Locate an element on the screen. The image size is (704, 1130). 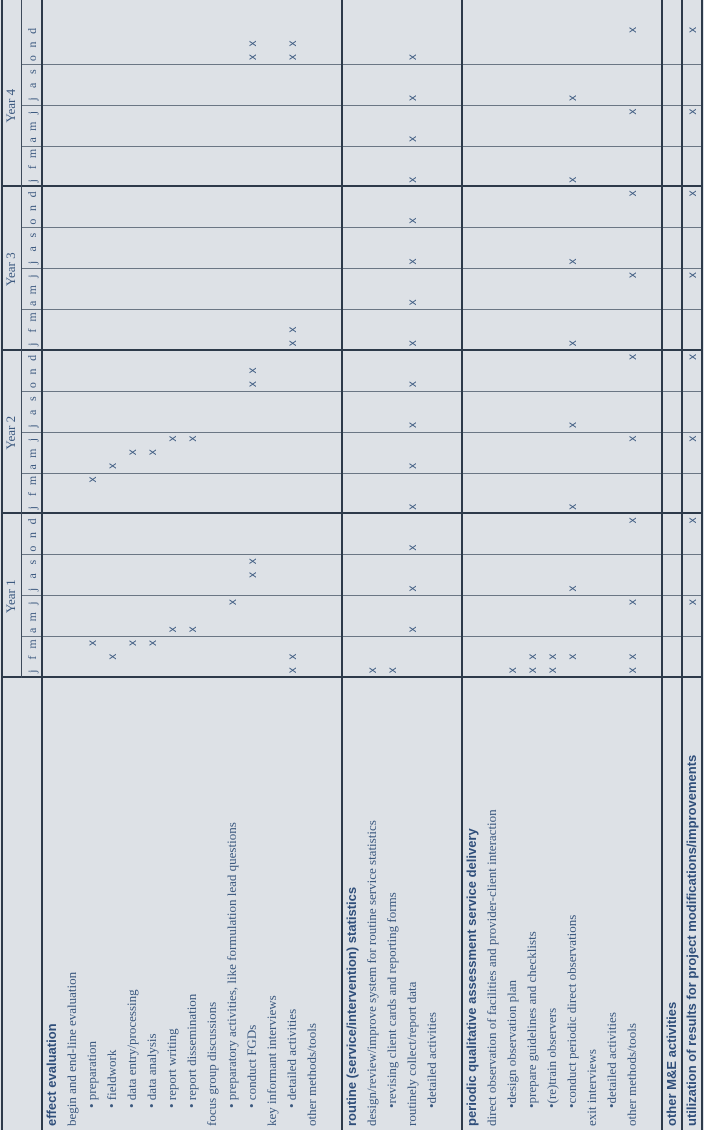
activity-label: other M&E activities is located at coordinates (671, 1063).